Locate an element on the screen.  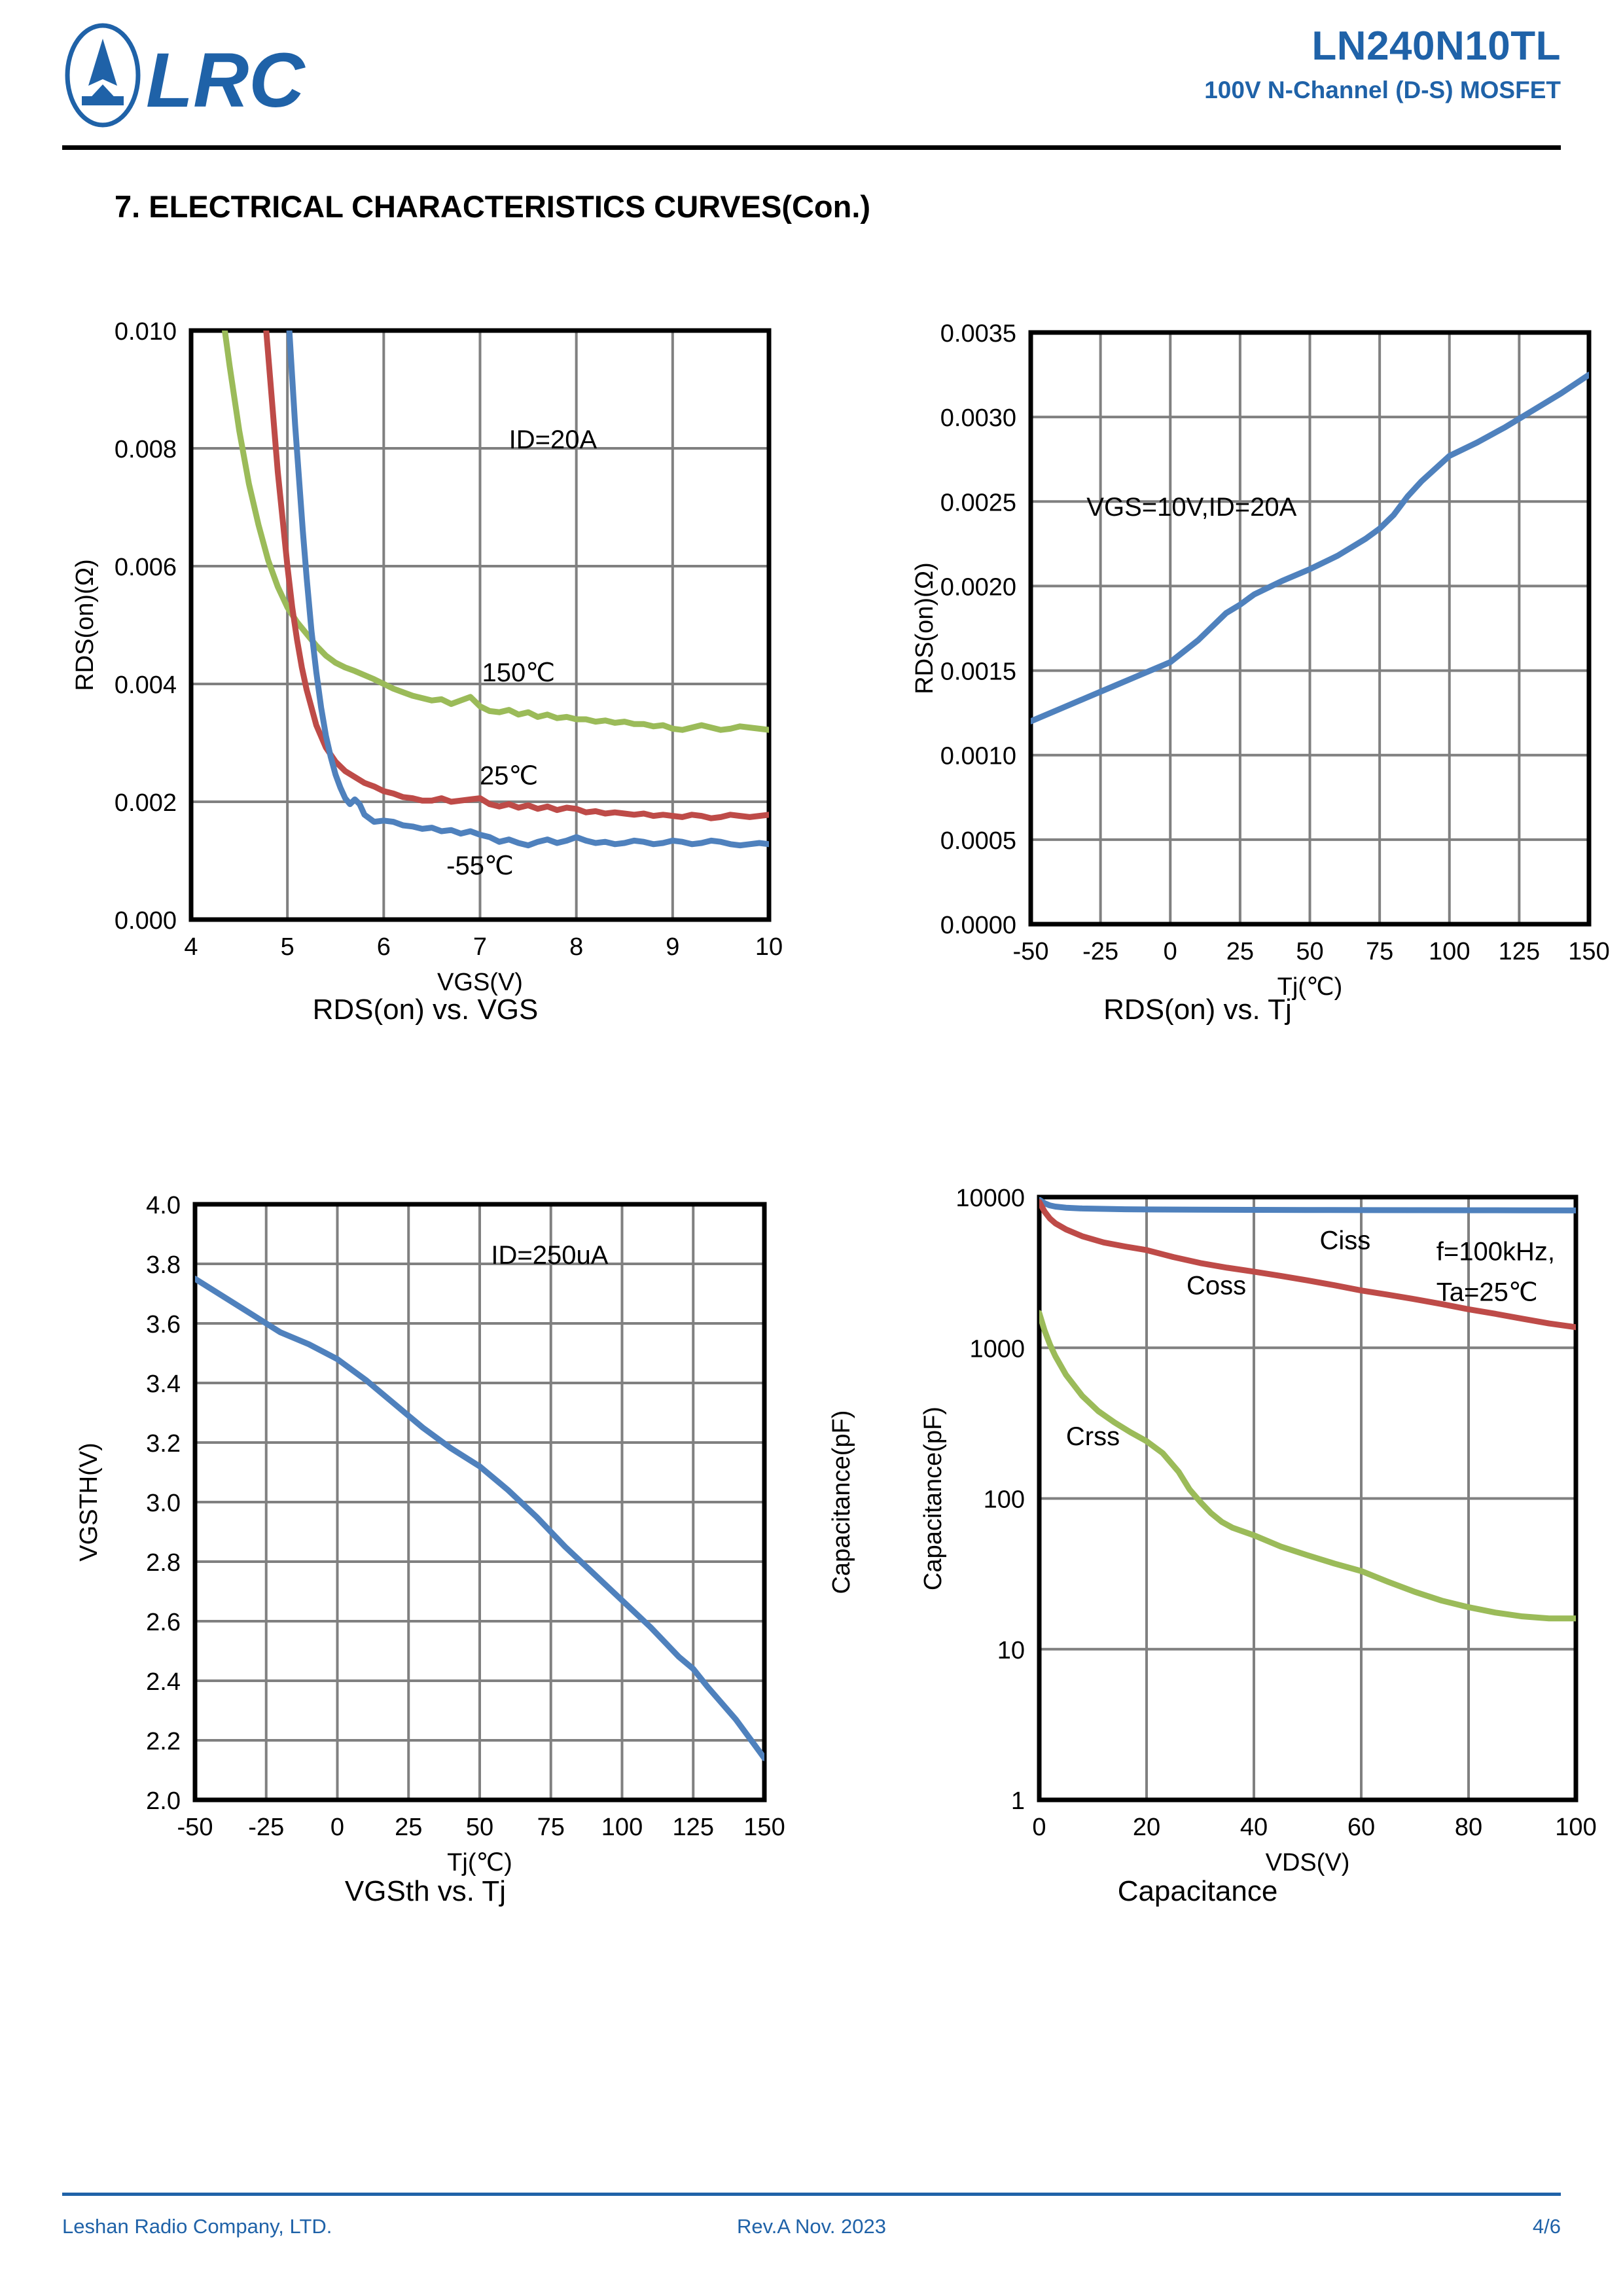
y-axis-title-right: Capacitance(pF) is located at coordinates (842, 1502).